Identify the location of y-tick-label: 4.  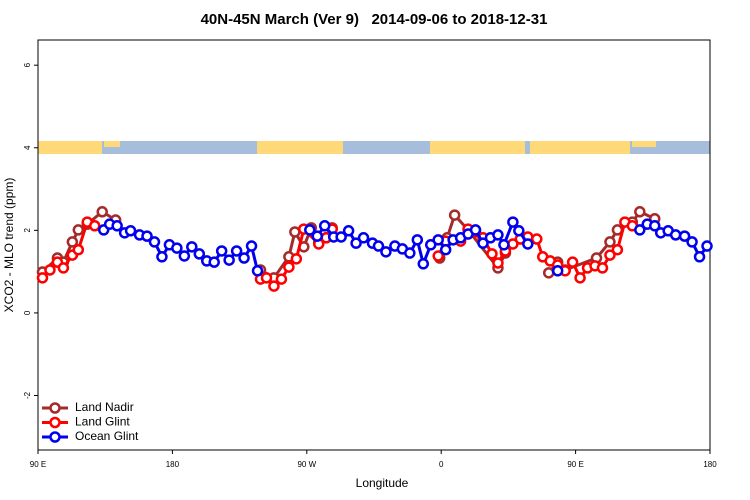
(27, 147).